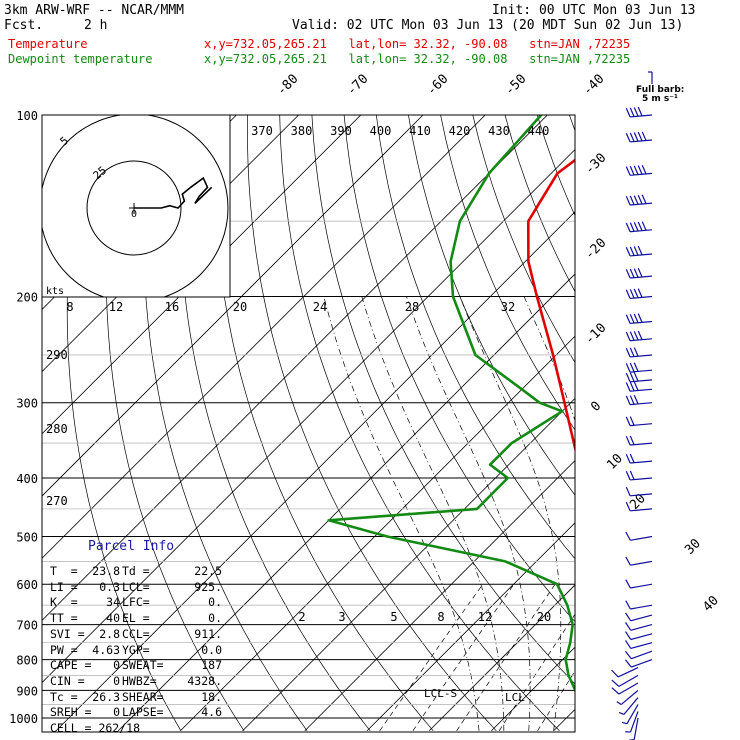 This screenshot has height=740, width=740. What do you see at coordinates (143, 712) in the screenshot?
I see `parcel-key: LAPSE=` at bounding box center [143, 712].